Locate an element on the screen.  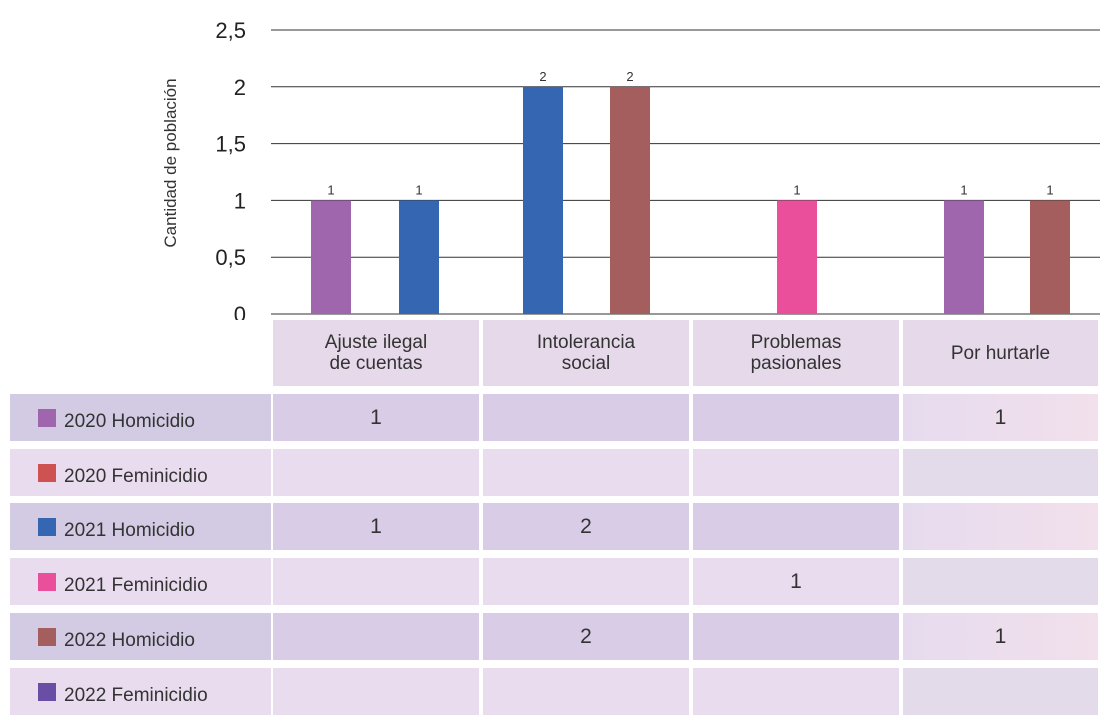
legend-row-label: 2020 Homicidio is located at coordinates (140, 417).